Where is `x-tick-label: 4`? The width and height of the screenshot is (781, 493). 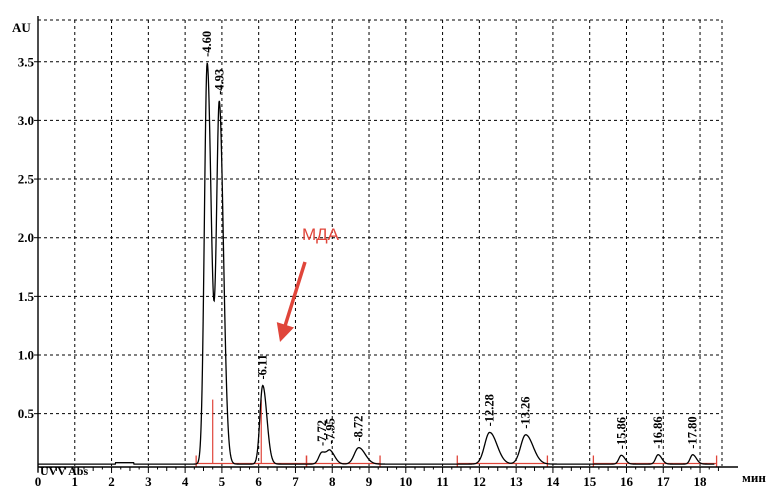 x-tick-label: 4 is located at coordinates (185, 481).